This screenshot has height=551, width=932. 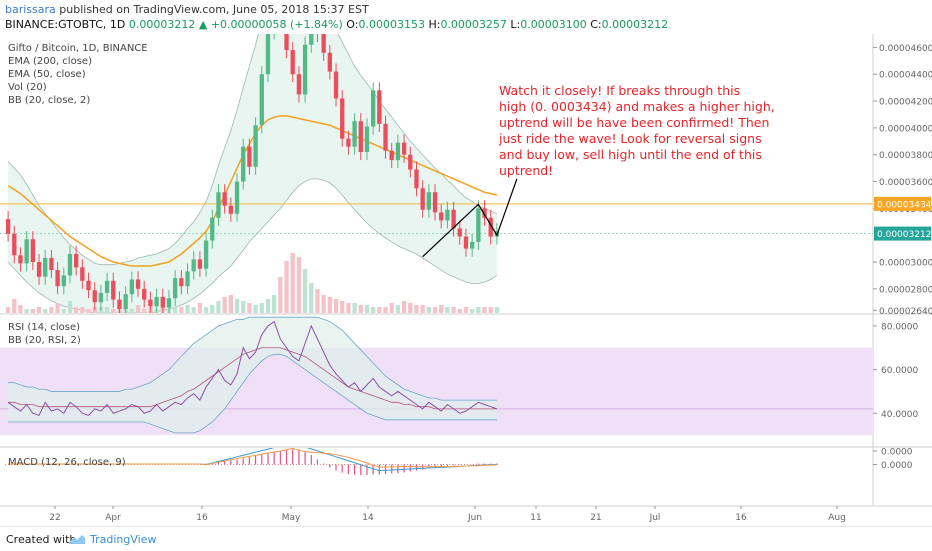 What do you see at coordinates (904, 205) in the screenshot?
I see `level-badge-label: 0.00003434` at bounding box center [904, 205].